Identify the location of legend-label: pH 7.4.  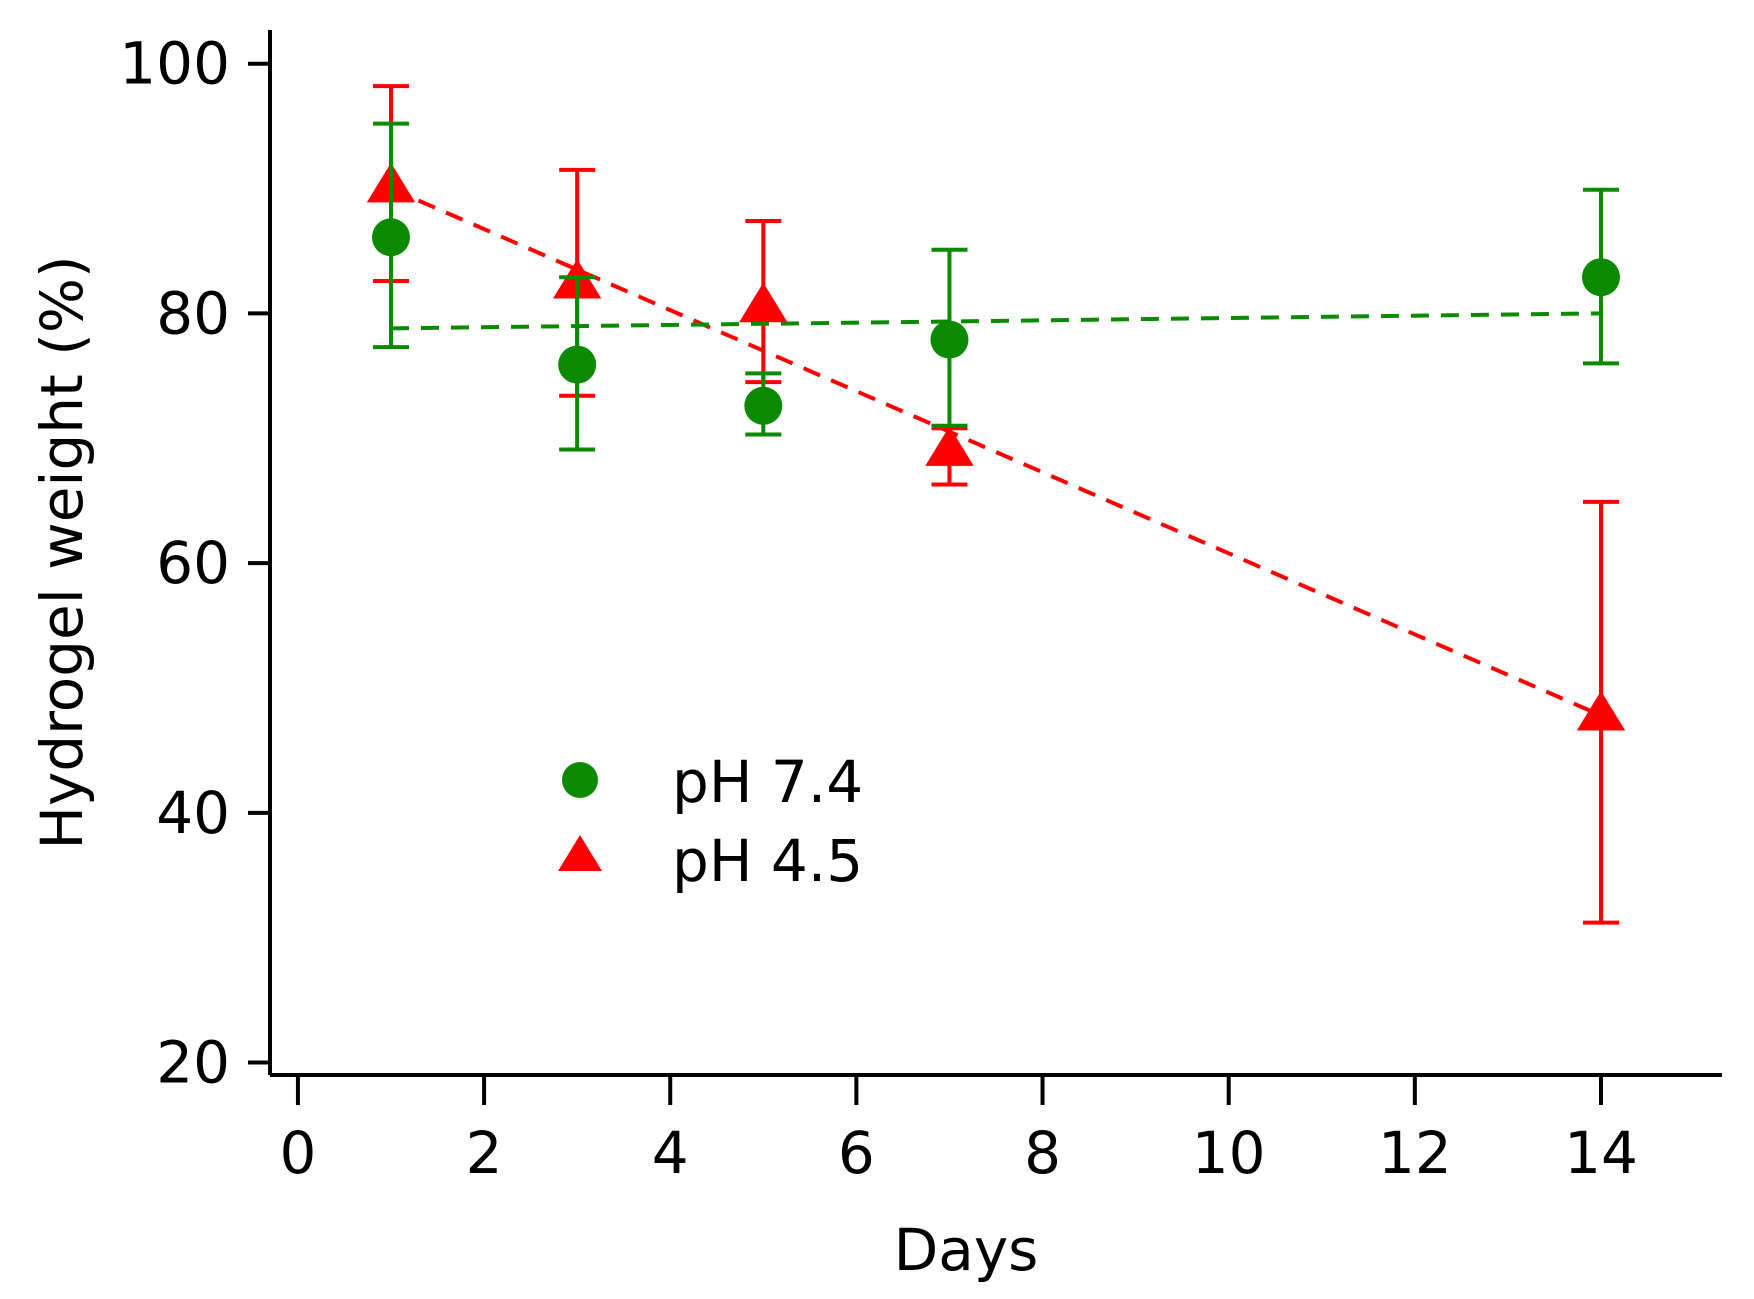
(767, 782).